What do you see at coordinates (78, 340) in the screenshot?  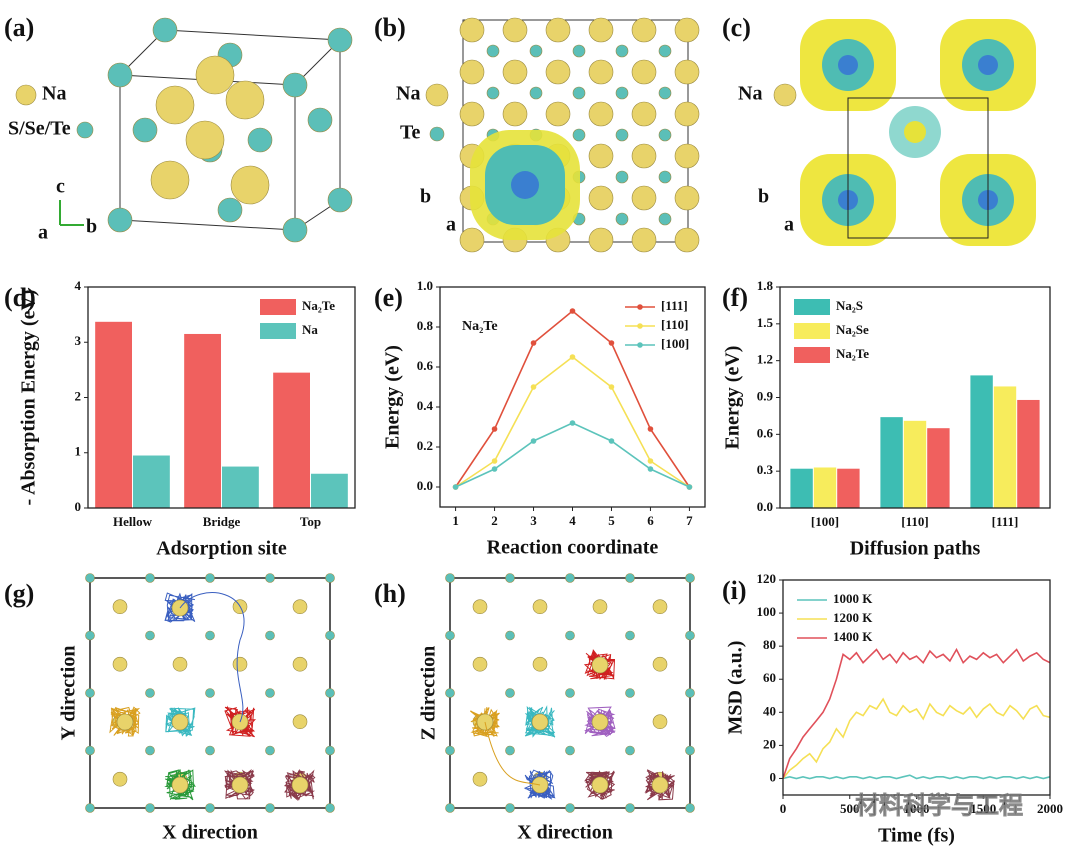 I see `y-tick-label: 3` at bounding box center [78, 340].